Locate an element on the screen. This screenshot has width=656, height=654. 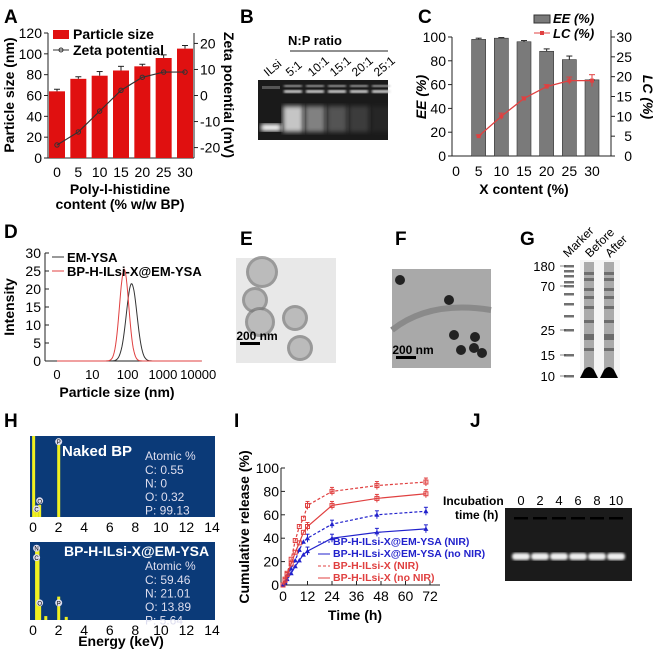
scale-bar-f is located at coordinates (406, 357).